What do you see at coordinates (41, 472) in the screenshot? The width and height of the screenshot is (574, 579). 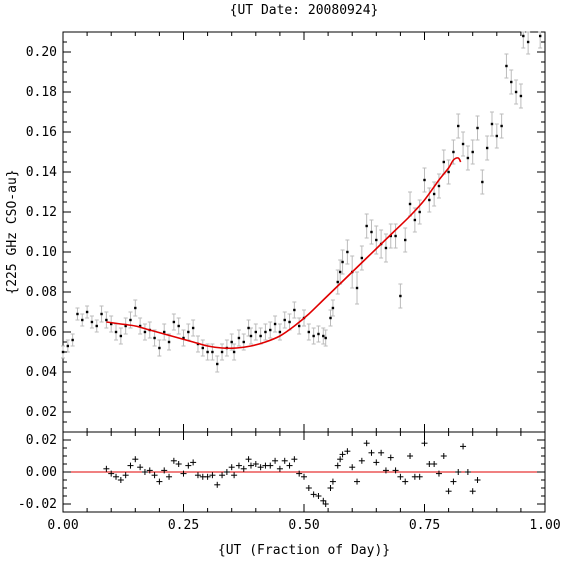 I see `residual-tick-label-1: 0.00` at bounding box center [41, 472].